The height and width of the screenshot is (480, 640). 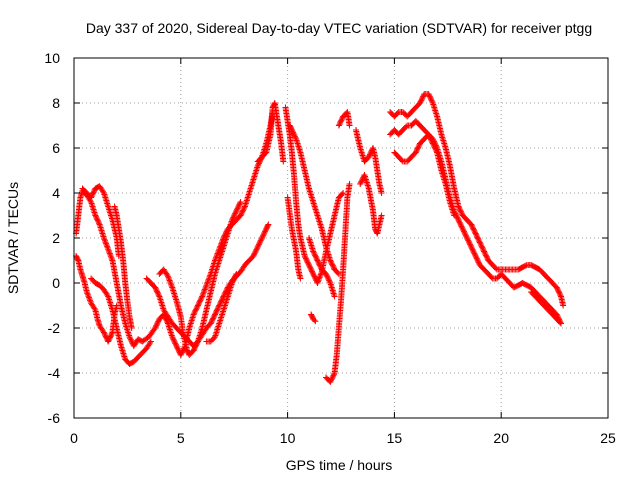 I want to click on y-tick-label: 10, so click(x=52, y=58).